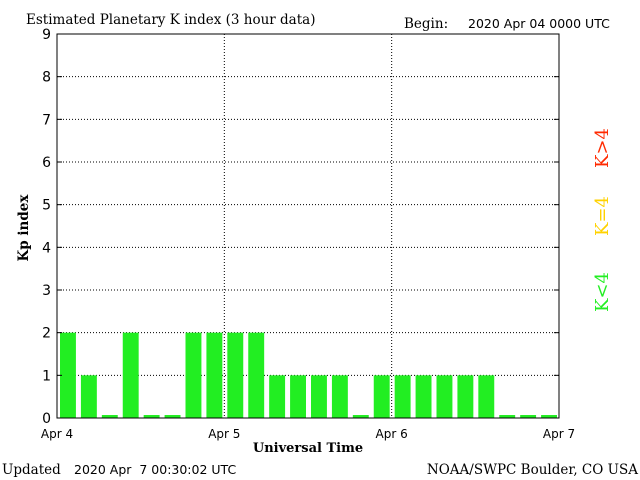 The width and height of the screenshot is (640, 480). What do you see at coordinates (46, 419) in the screenshot?
I see `y-tick-label: 0` at bounding box center [46, 419].